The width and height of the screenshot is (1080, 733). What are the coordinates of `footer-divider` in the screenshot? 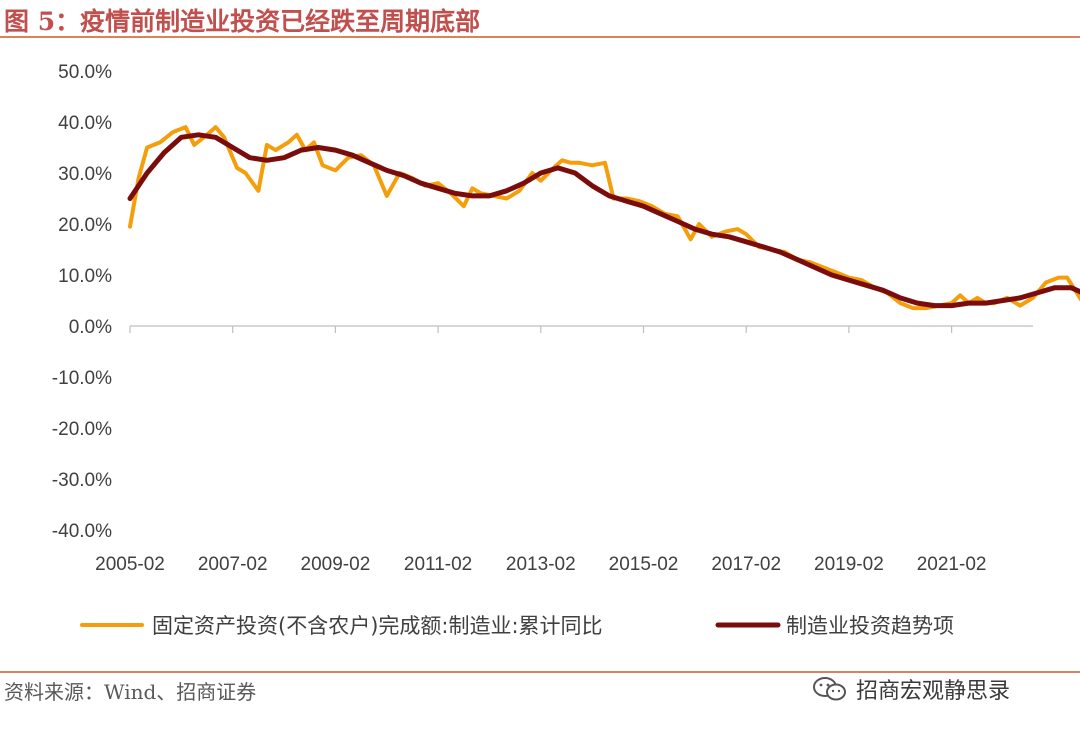 It's located at (540, 672).